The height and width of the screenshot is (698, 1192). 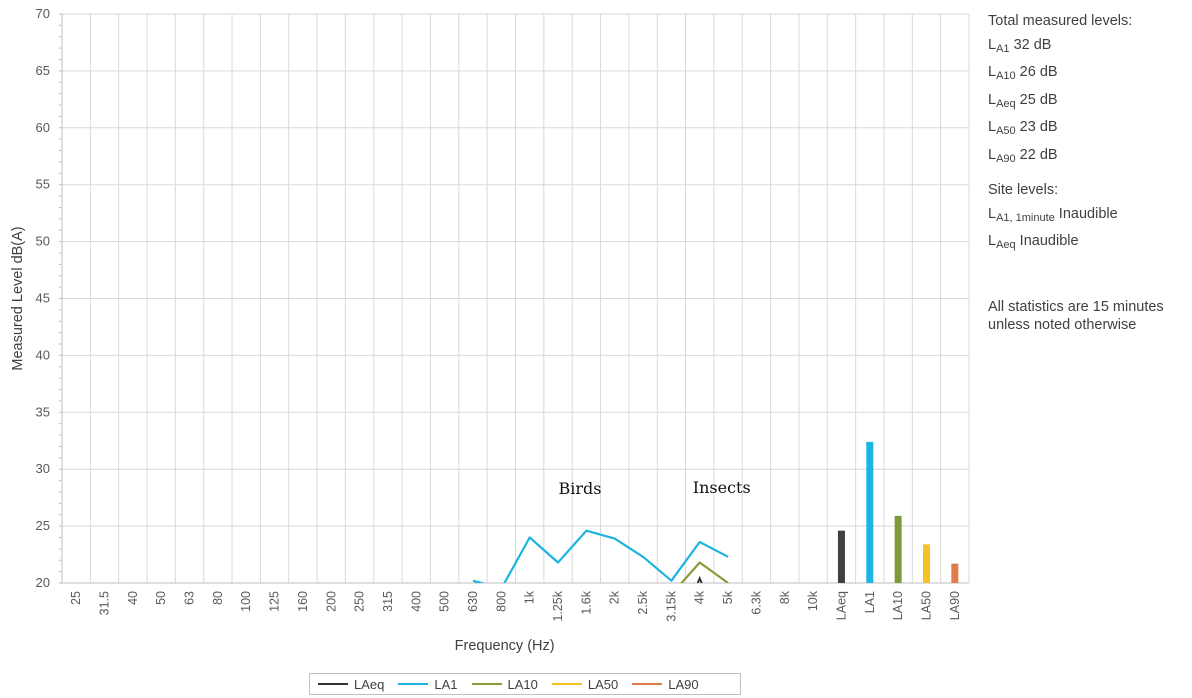 What do you see at coordinates (388, 601) in the screenshot?
I see `x-tick-label: 315` at bounding box center [388, 601].